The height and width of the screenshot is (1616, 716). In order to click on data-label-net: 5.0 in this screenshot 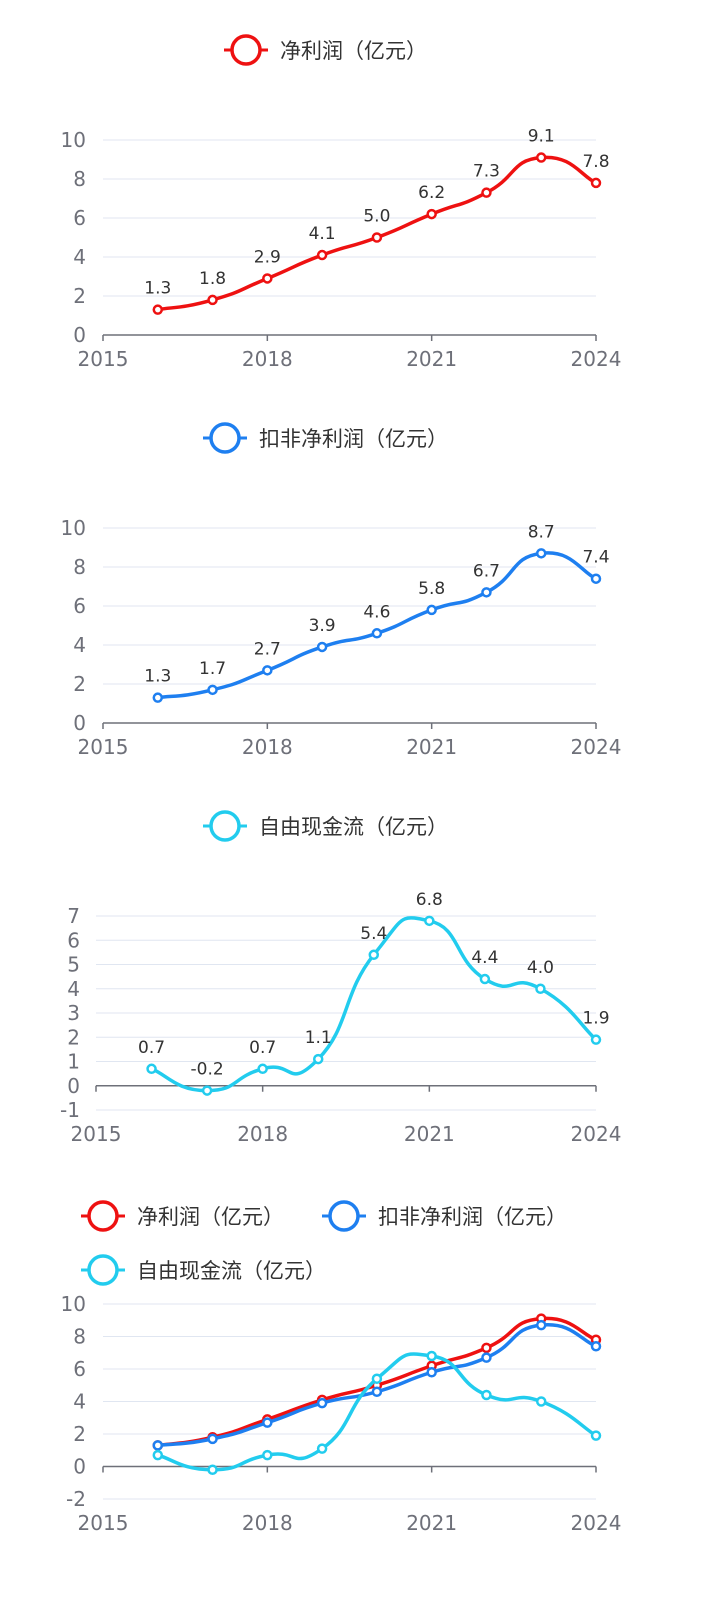, I will do `click(376, 217)`.